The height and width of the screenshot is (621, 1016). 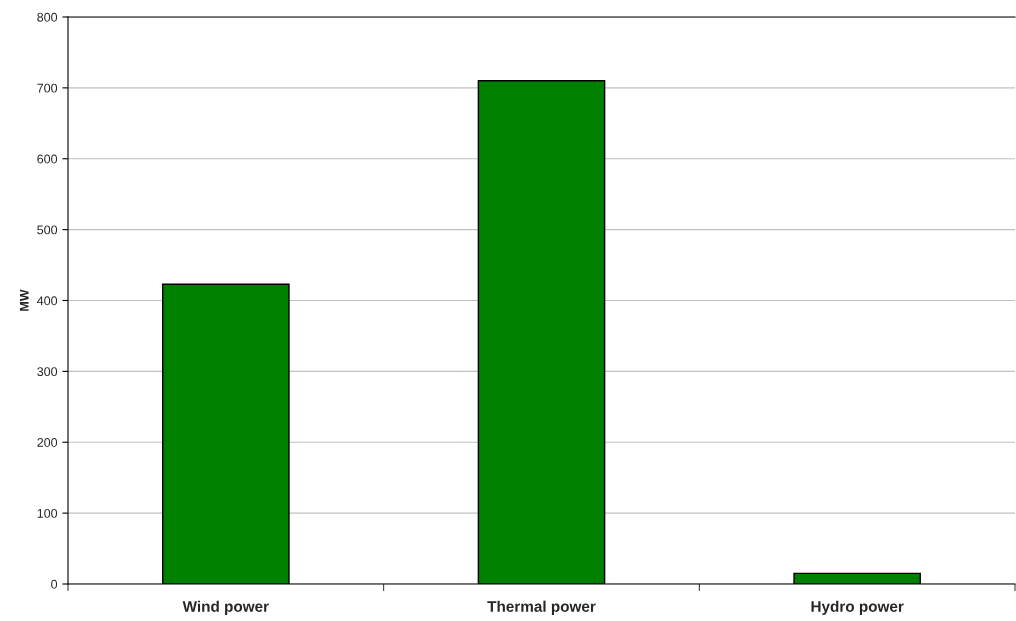 What do you see at coordinates (47, 159) in the screenshot?
I see `y-tick-label: 600` at bounding box center [47, 159].